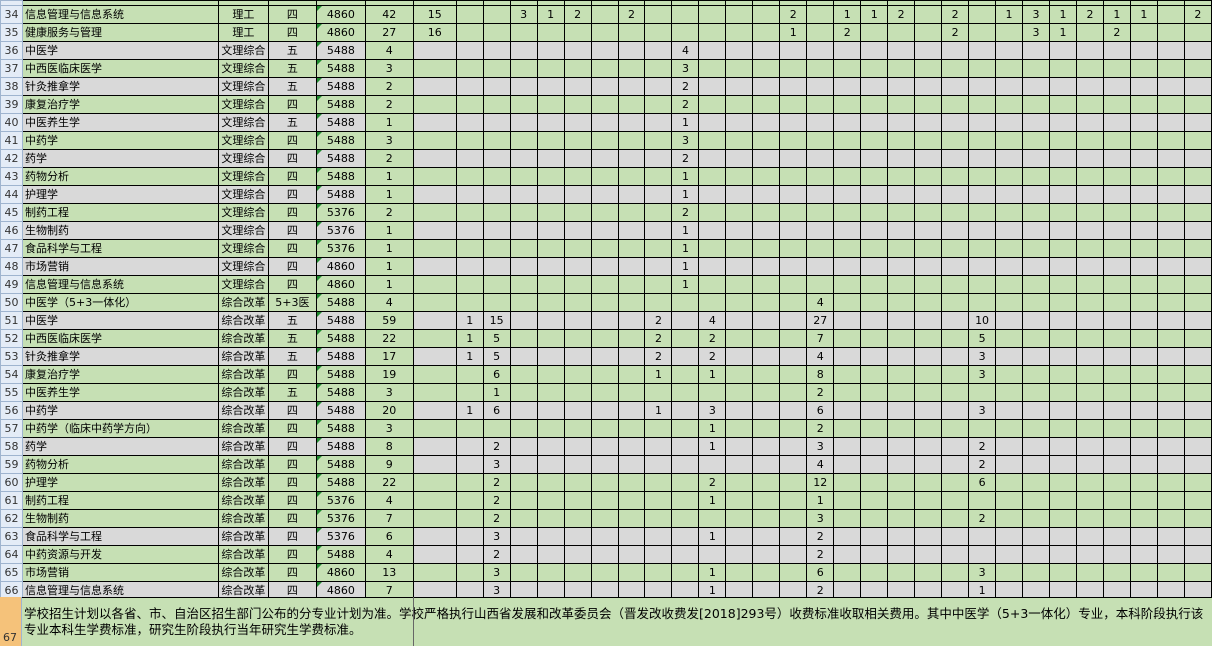 Image resolution: width=1212 pixels, height=646 pixels. What do you see at coordinates (243, 392) in the screenshot?
I see `category-cell: 综合改革` at bounding box center [243, 392].